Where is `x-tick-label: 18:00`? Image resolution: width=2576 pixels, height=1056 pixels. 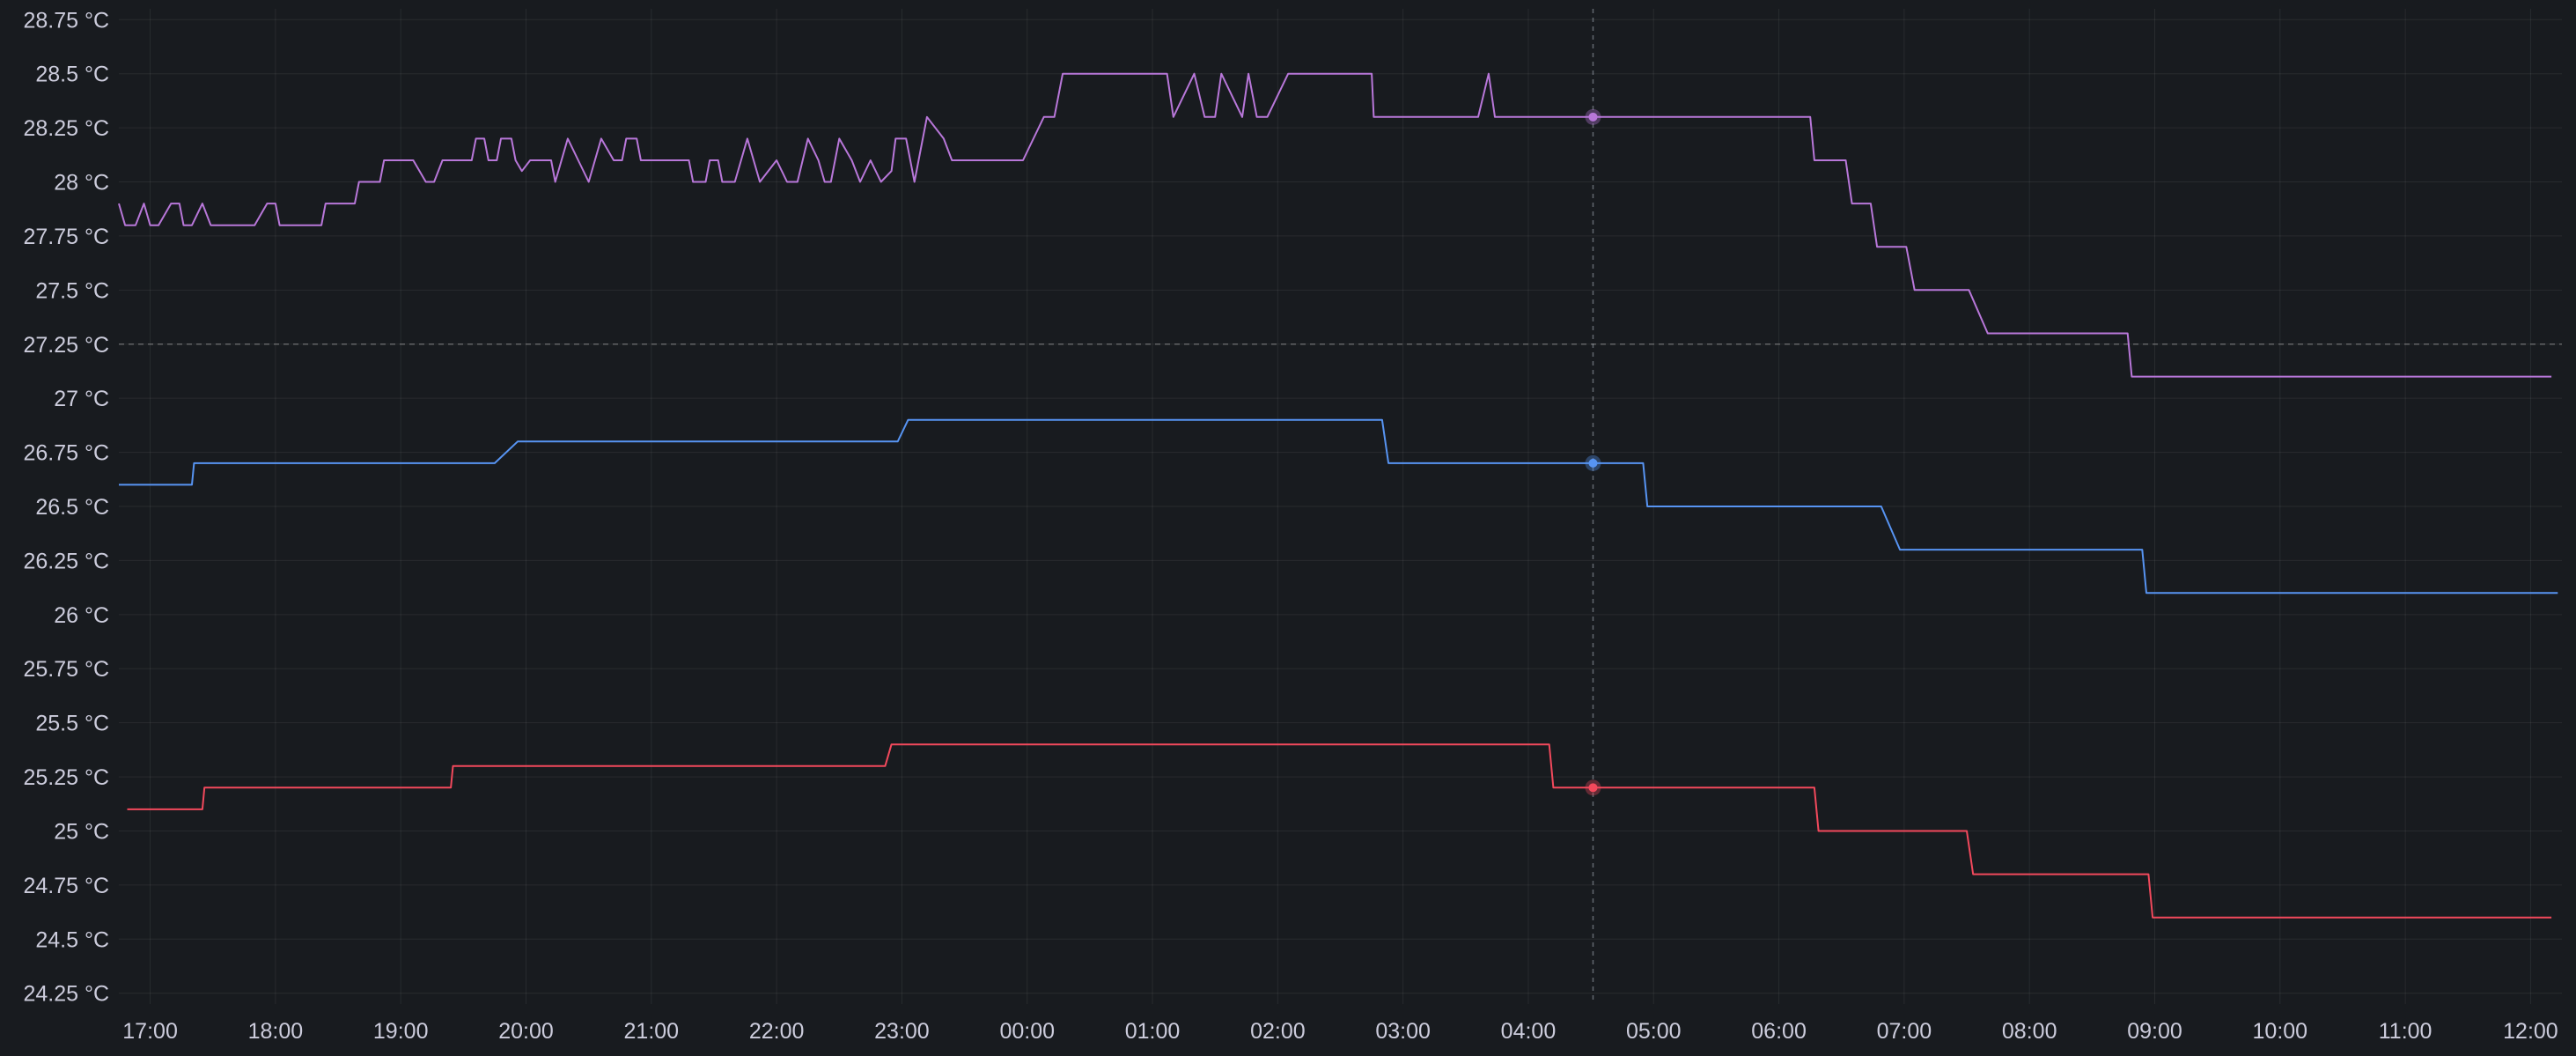
x-tick-label: 18:00 is located at coordinates (276, 1032).